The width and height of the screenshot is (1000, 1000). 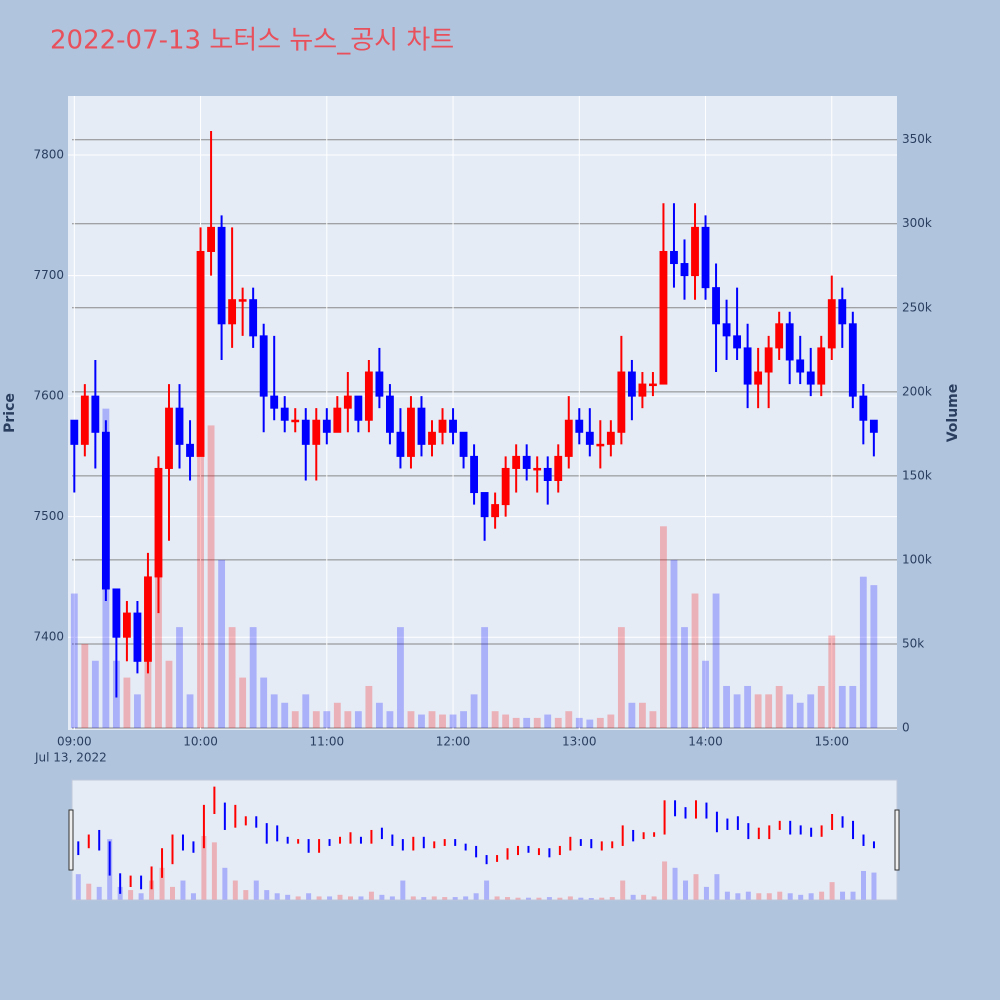 What do you see at coordinates (917, 559) in the screenshot?
I see `y2-tick-label: 100k` at bounding box center [917, 559].